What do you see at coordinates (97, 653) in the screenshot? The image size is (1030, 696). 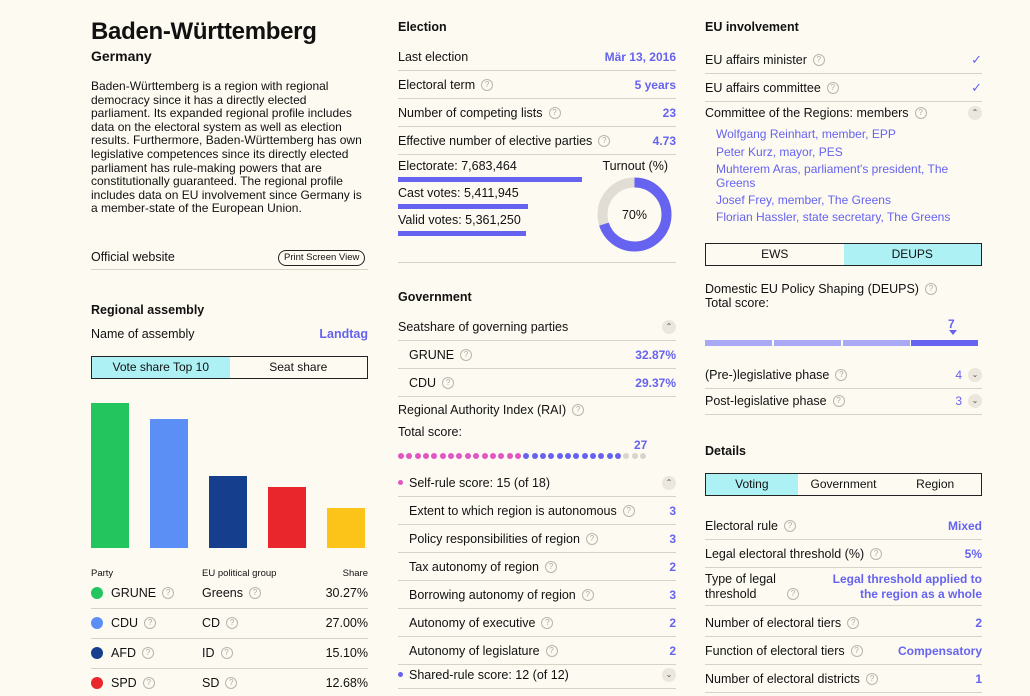 I see `party-color-dot` at bounding box center [97, 653].